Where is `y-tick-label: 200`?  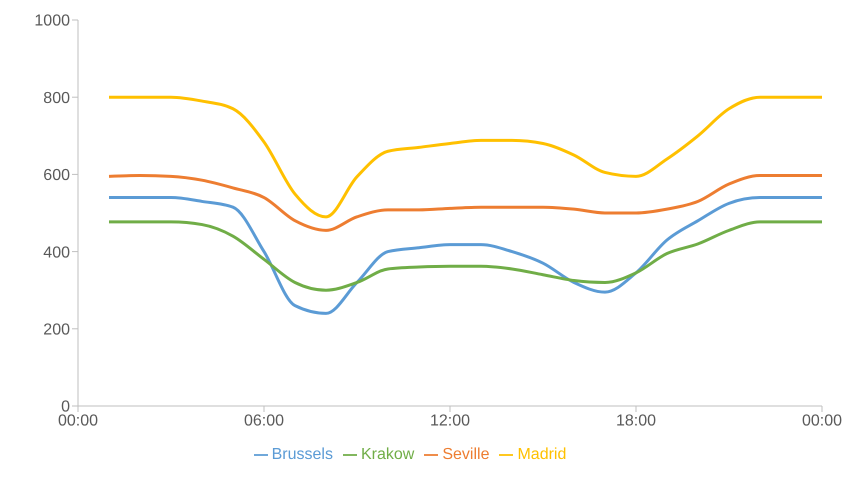 y-tick-label: 200 is located at coordinates (56, 329).